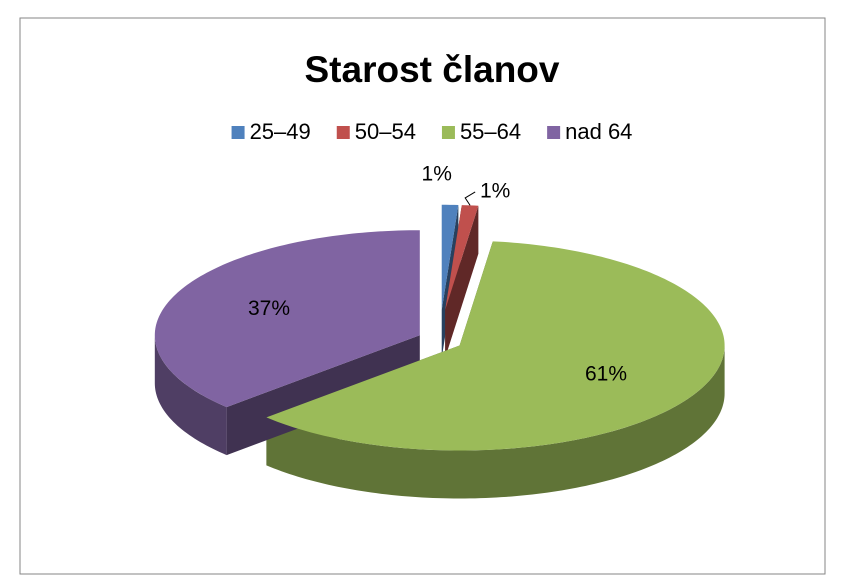  Describe the element at coordinates (385, 131) in the screenshot. I see `legend-label: 50–54` at that location.